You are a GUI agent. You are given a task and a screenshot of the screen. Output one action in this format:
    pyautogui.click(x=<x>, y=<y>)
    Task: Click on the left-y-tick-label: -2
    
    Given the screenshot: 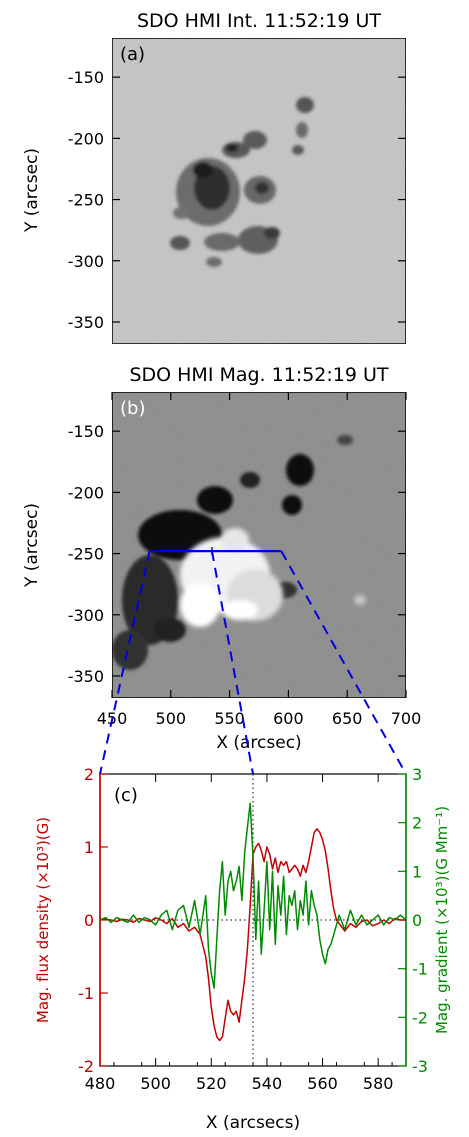 What is the action you would take?
    pyautogui.click(x=86, y=1066)
    